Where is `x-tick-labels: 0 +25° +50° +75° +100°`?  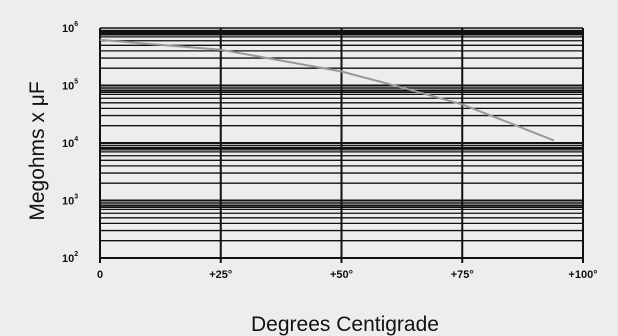
x-tick-labels: 0 +25° +50° +75° +100° is located at coordinates (347, 275).